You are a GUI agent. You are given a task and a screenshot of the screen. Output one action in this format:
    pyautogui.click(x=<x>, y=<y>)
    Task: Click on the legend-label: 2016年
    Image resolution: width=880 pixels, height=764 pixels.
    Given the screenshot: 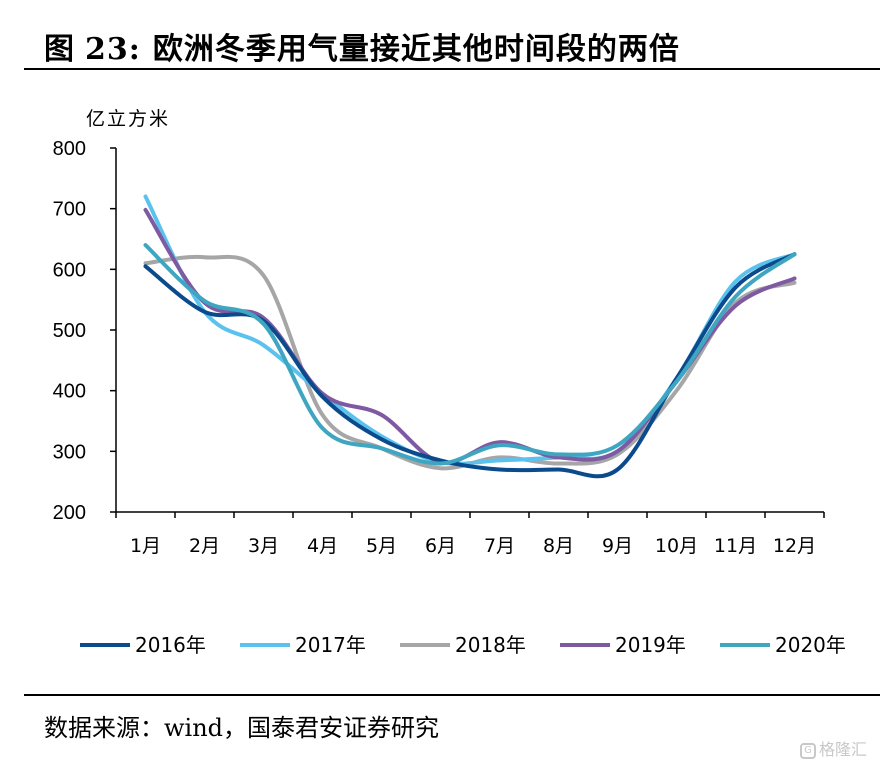 What is the action you would take?
    pyautogui.click(x=170, y=645)
    